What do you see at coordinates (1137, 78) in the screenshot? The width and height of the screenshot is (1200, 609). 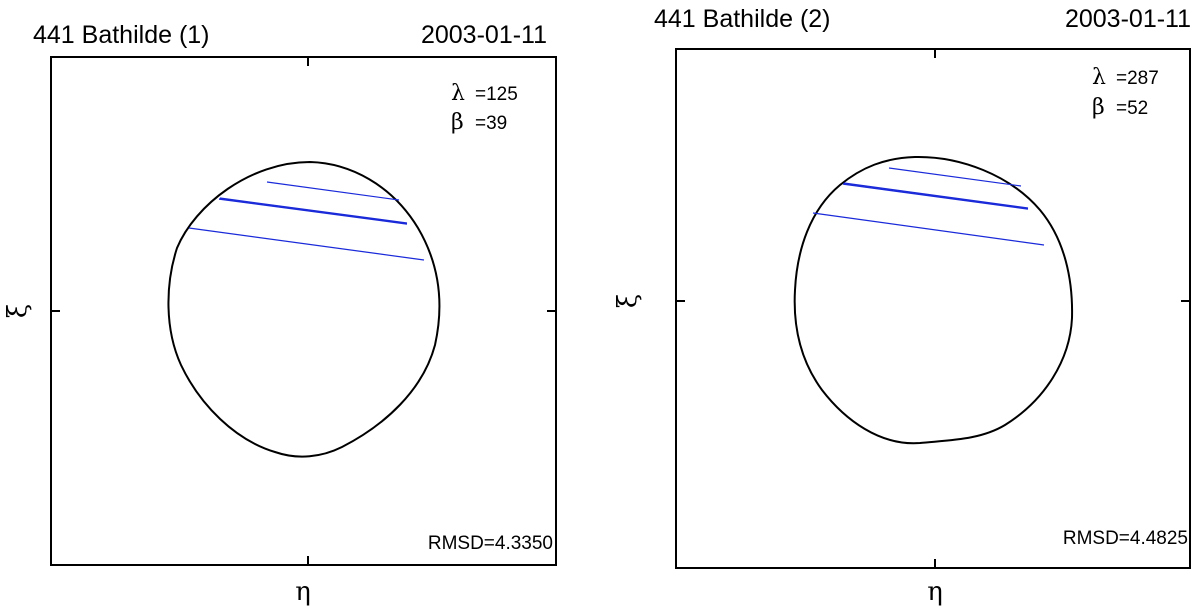 I see `panel-2-lambda-value: =287` at bounding box center [1137, 78].